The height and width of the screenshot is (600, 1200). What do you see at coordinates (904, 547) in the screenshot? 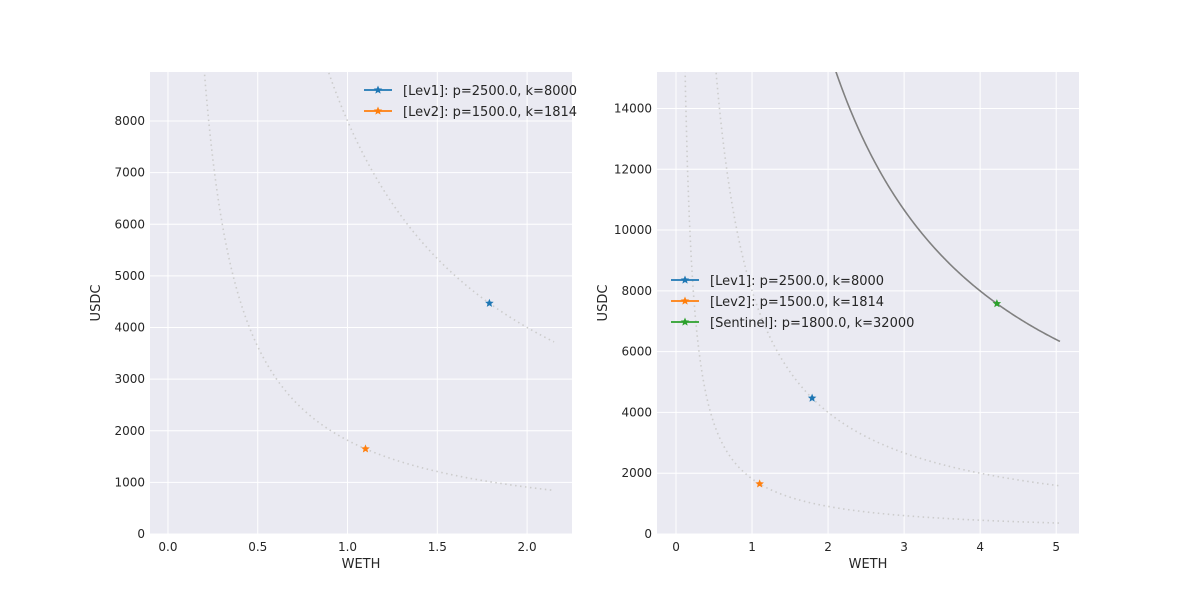
I see `x-tick-label: 3` at bounding box center [904, 547].